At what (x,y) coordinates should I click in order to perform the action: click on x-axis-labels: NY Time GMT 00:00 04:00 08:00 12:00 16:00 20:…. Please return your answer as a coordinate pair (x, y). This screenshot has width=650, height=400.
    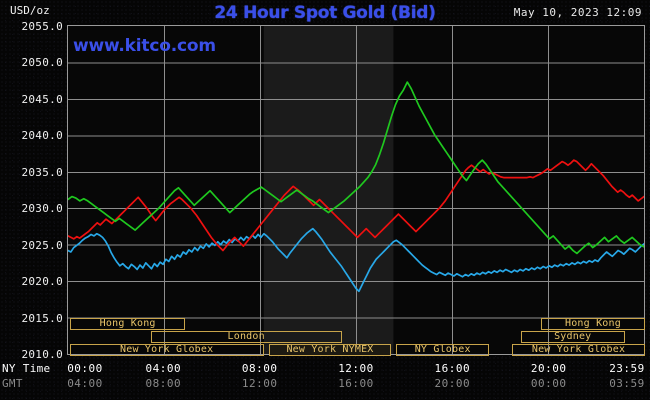
    Looking at the image, I should click on (325, 381).